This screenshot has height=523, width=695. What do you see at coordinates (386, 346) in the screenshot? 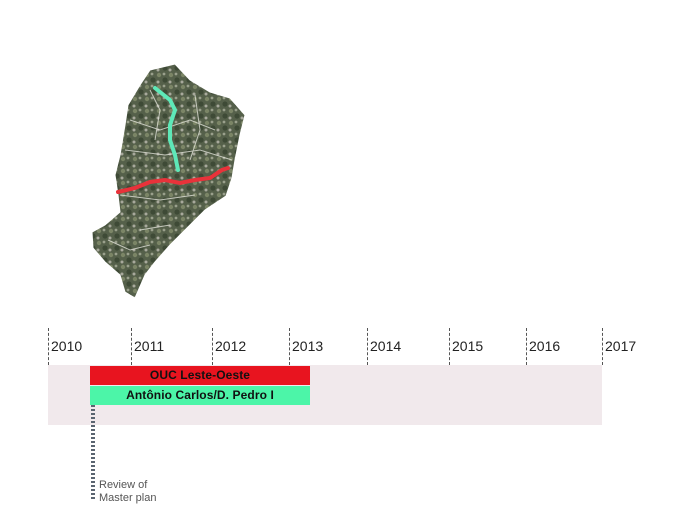
I see `year-label-2014: 2014` at bounding box center [386, 346].